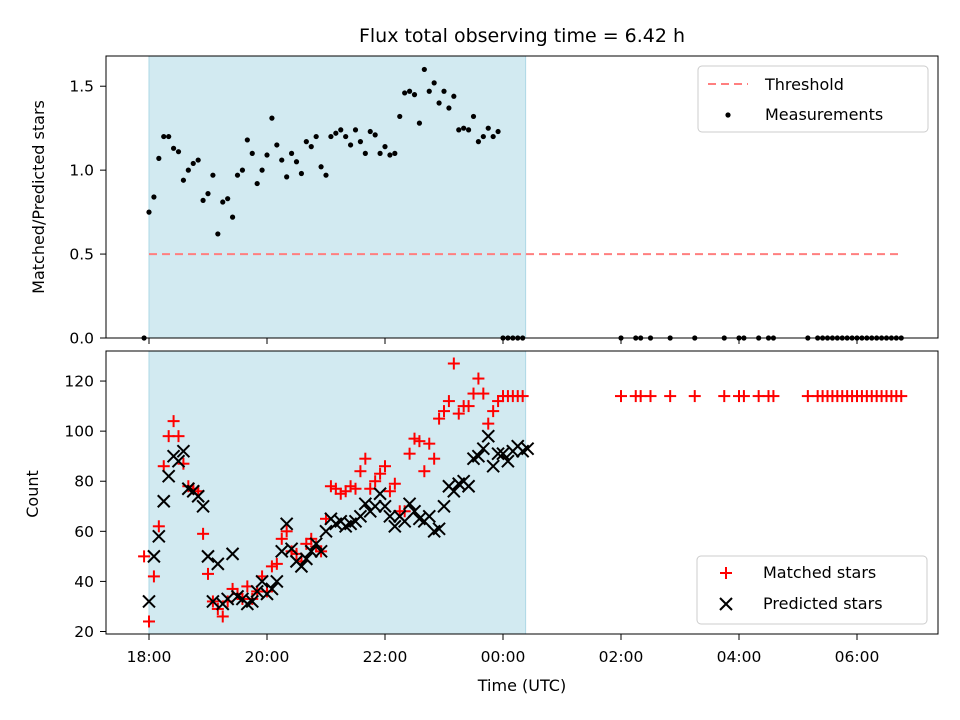 This screenshot has width=960, height=720. I want to click on legend-predicted-label: Predicted stars, so click(823, 603).